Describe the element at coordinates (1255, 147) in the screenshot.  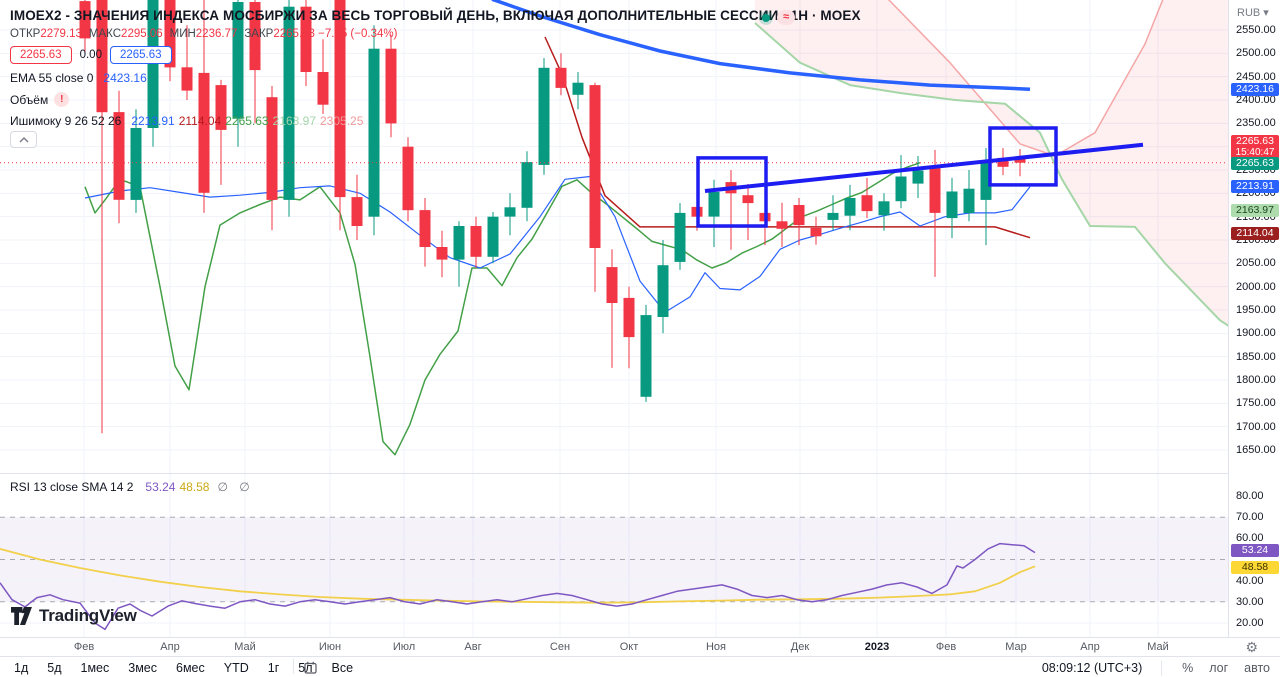
I see `axis-badge: 2265.63 15:40:47` at that location.